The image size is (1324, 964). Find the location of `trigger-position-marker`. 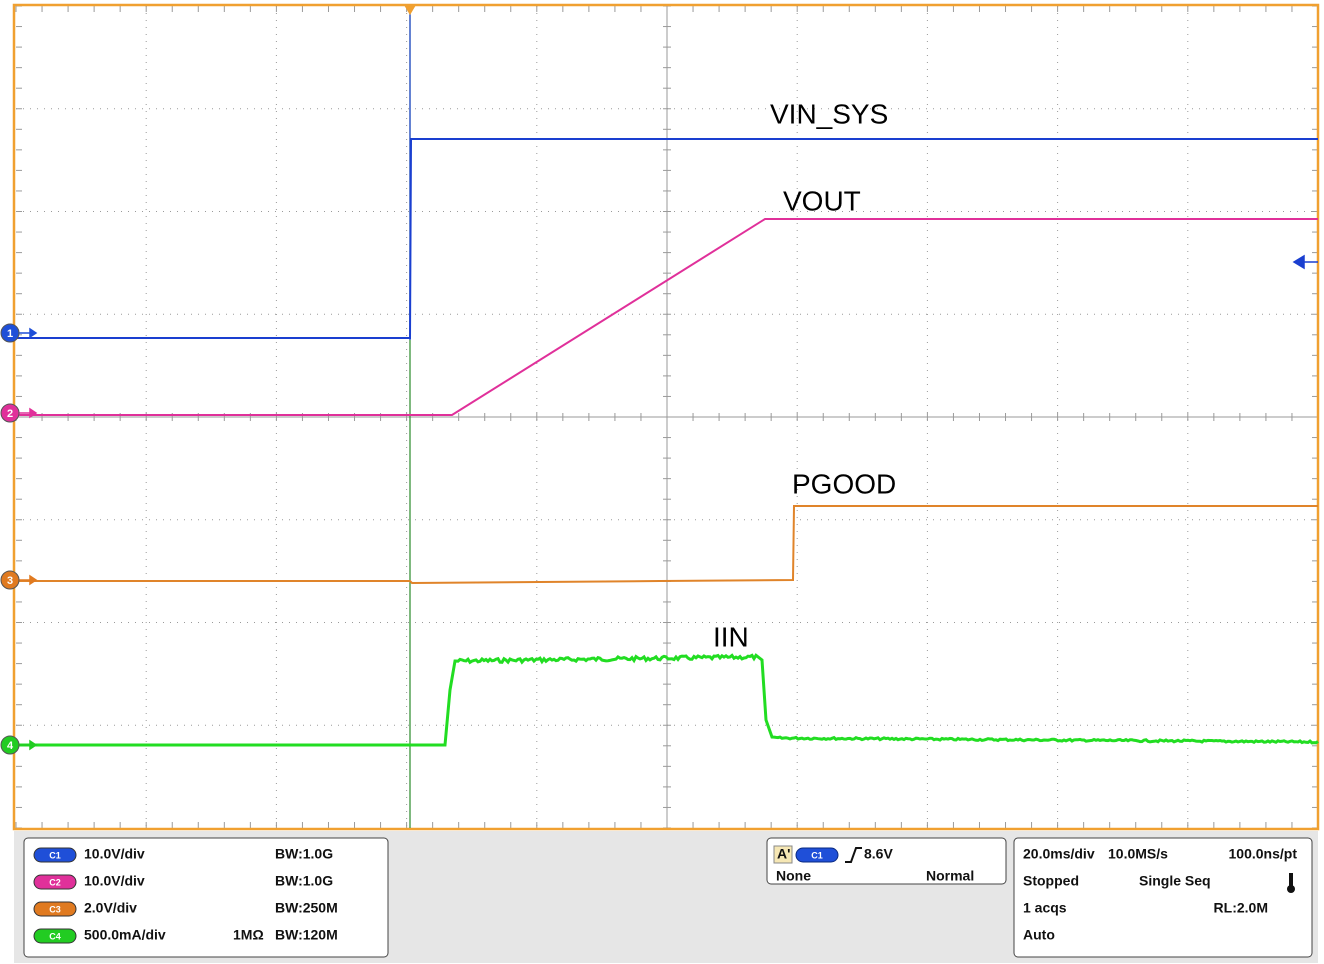

trigger-position-marker is located at coordinates (410, 10).